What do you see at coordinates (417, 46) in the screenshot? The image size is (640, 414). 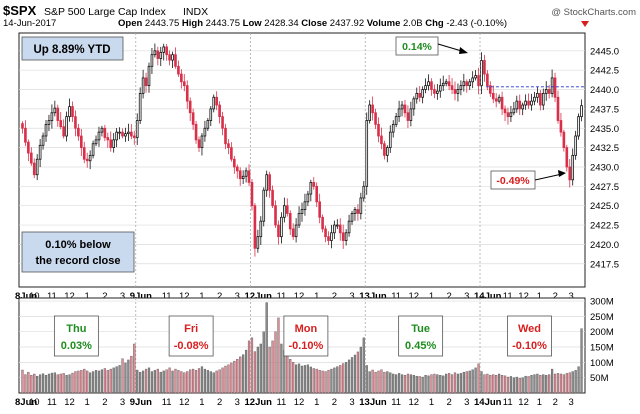 I see `pct-high-box` at bounding box center [417, 46].